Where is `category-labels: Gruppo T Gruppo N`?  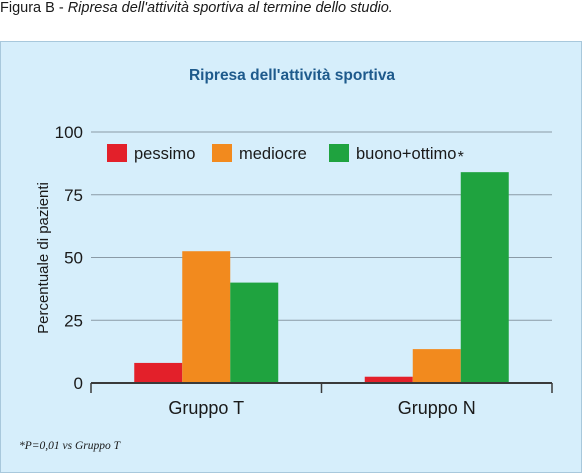
category-labels: Gruppo T Gruppo N is located at coordinates (321, 408).